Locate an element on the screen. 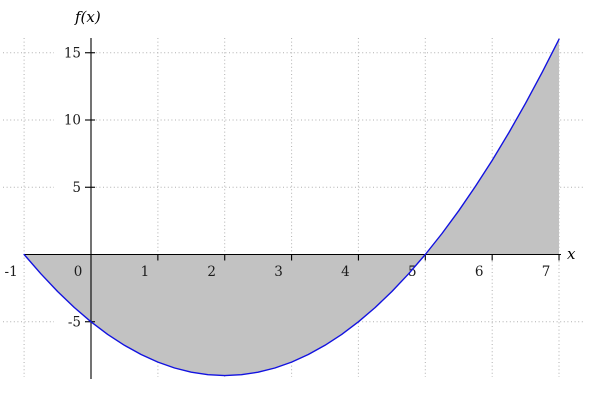  x-tick-label: 3 is located at coordinates (278, 272).